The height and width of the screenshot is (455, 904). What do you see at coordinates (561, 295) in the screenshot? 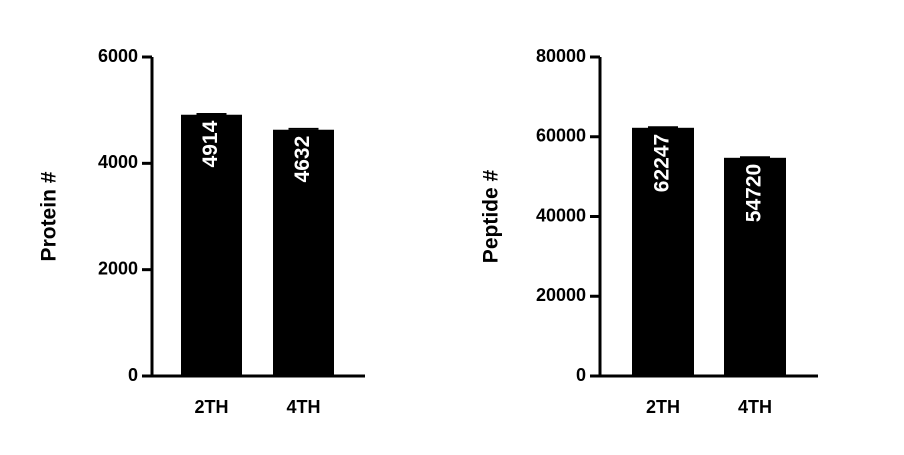
I see `y-tick-label: 20000` at bounding box center [561, 295].